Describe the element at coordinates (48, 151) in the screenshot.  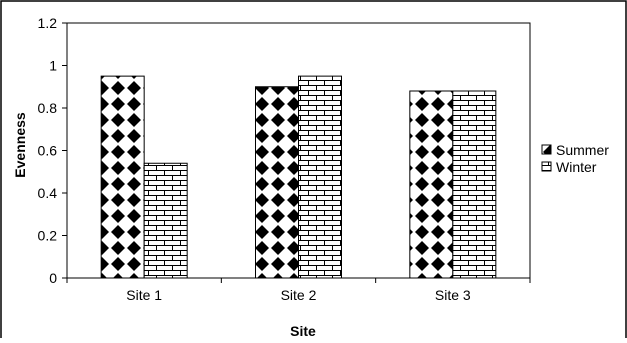
I see `y-tick-label: 0.6` at that location.